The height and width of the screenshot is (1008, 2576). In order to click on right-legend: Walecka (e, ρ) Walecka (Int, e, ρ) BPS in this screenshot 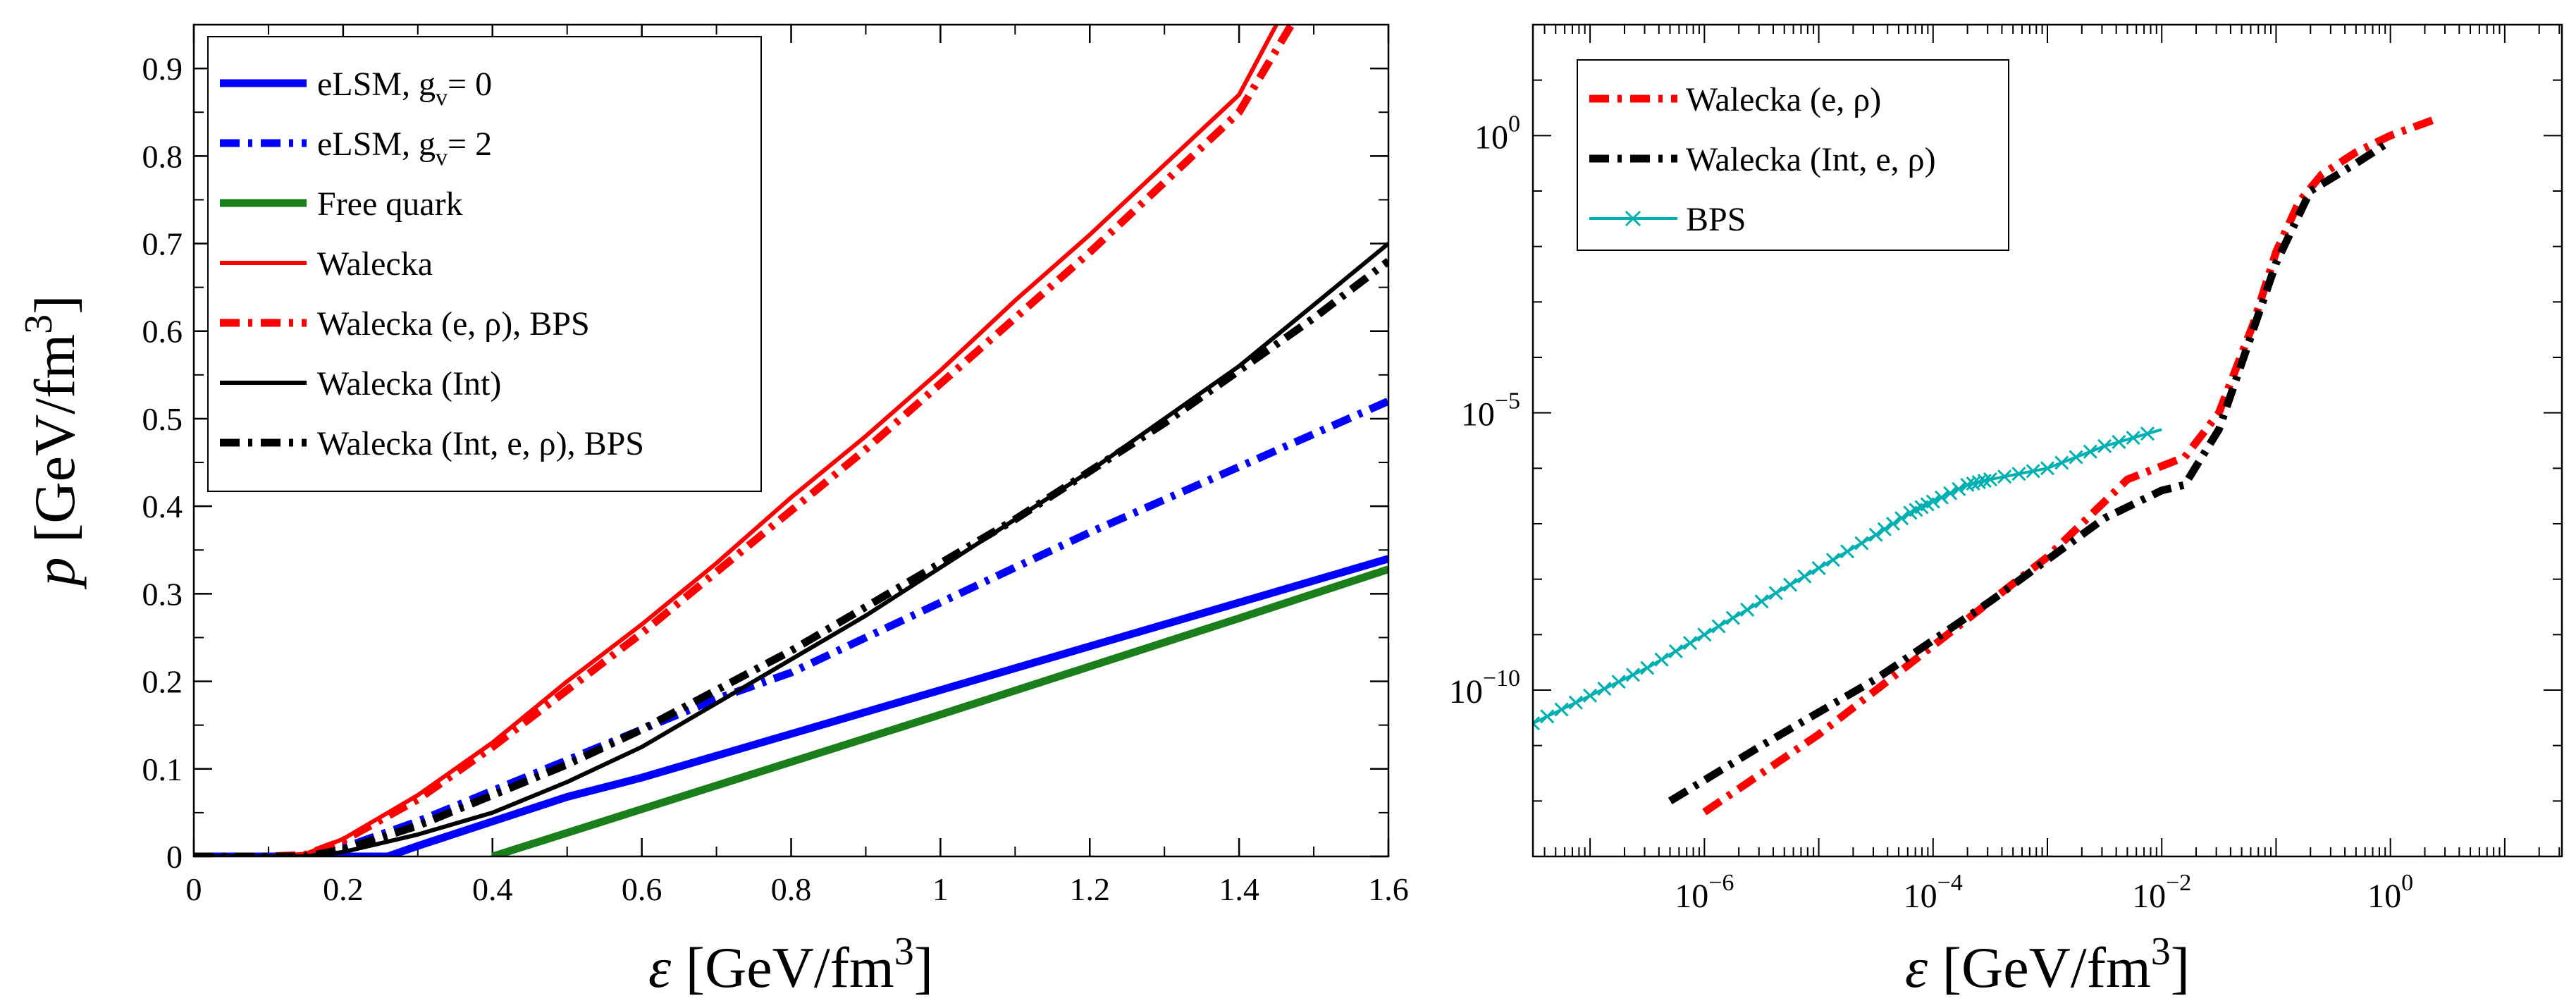, I will do `click(1793, 155)`.